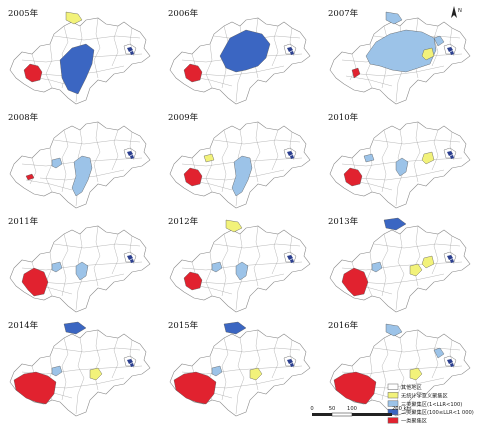  What do you see at coordinates (399, 368) in the screenshot?
I see `map-panel: 2016年` at bounding box center [399, 368].